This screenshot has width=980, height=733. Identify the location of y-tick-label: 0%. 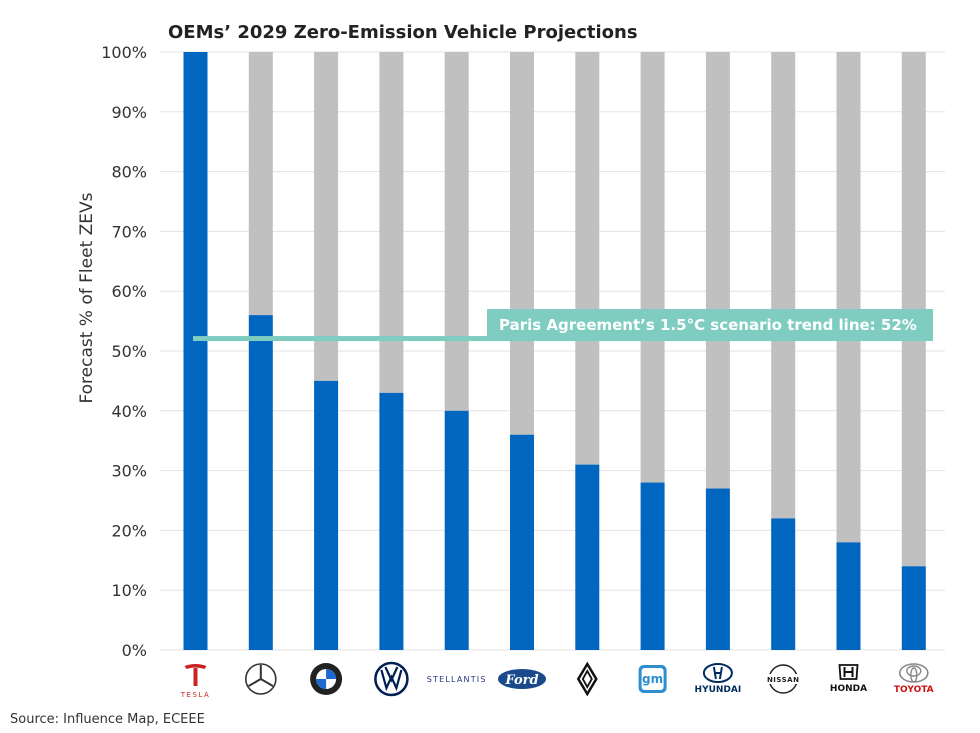
(134, 650).